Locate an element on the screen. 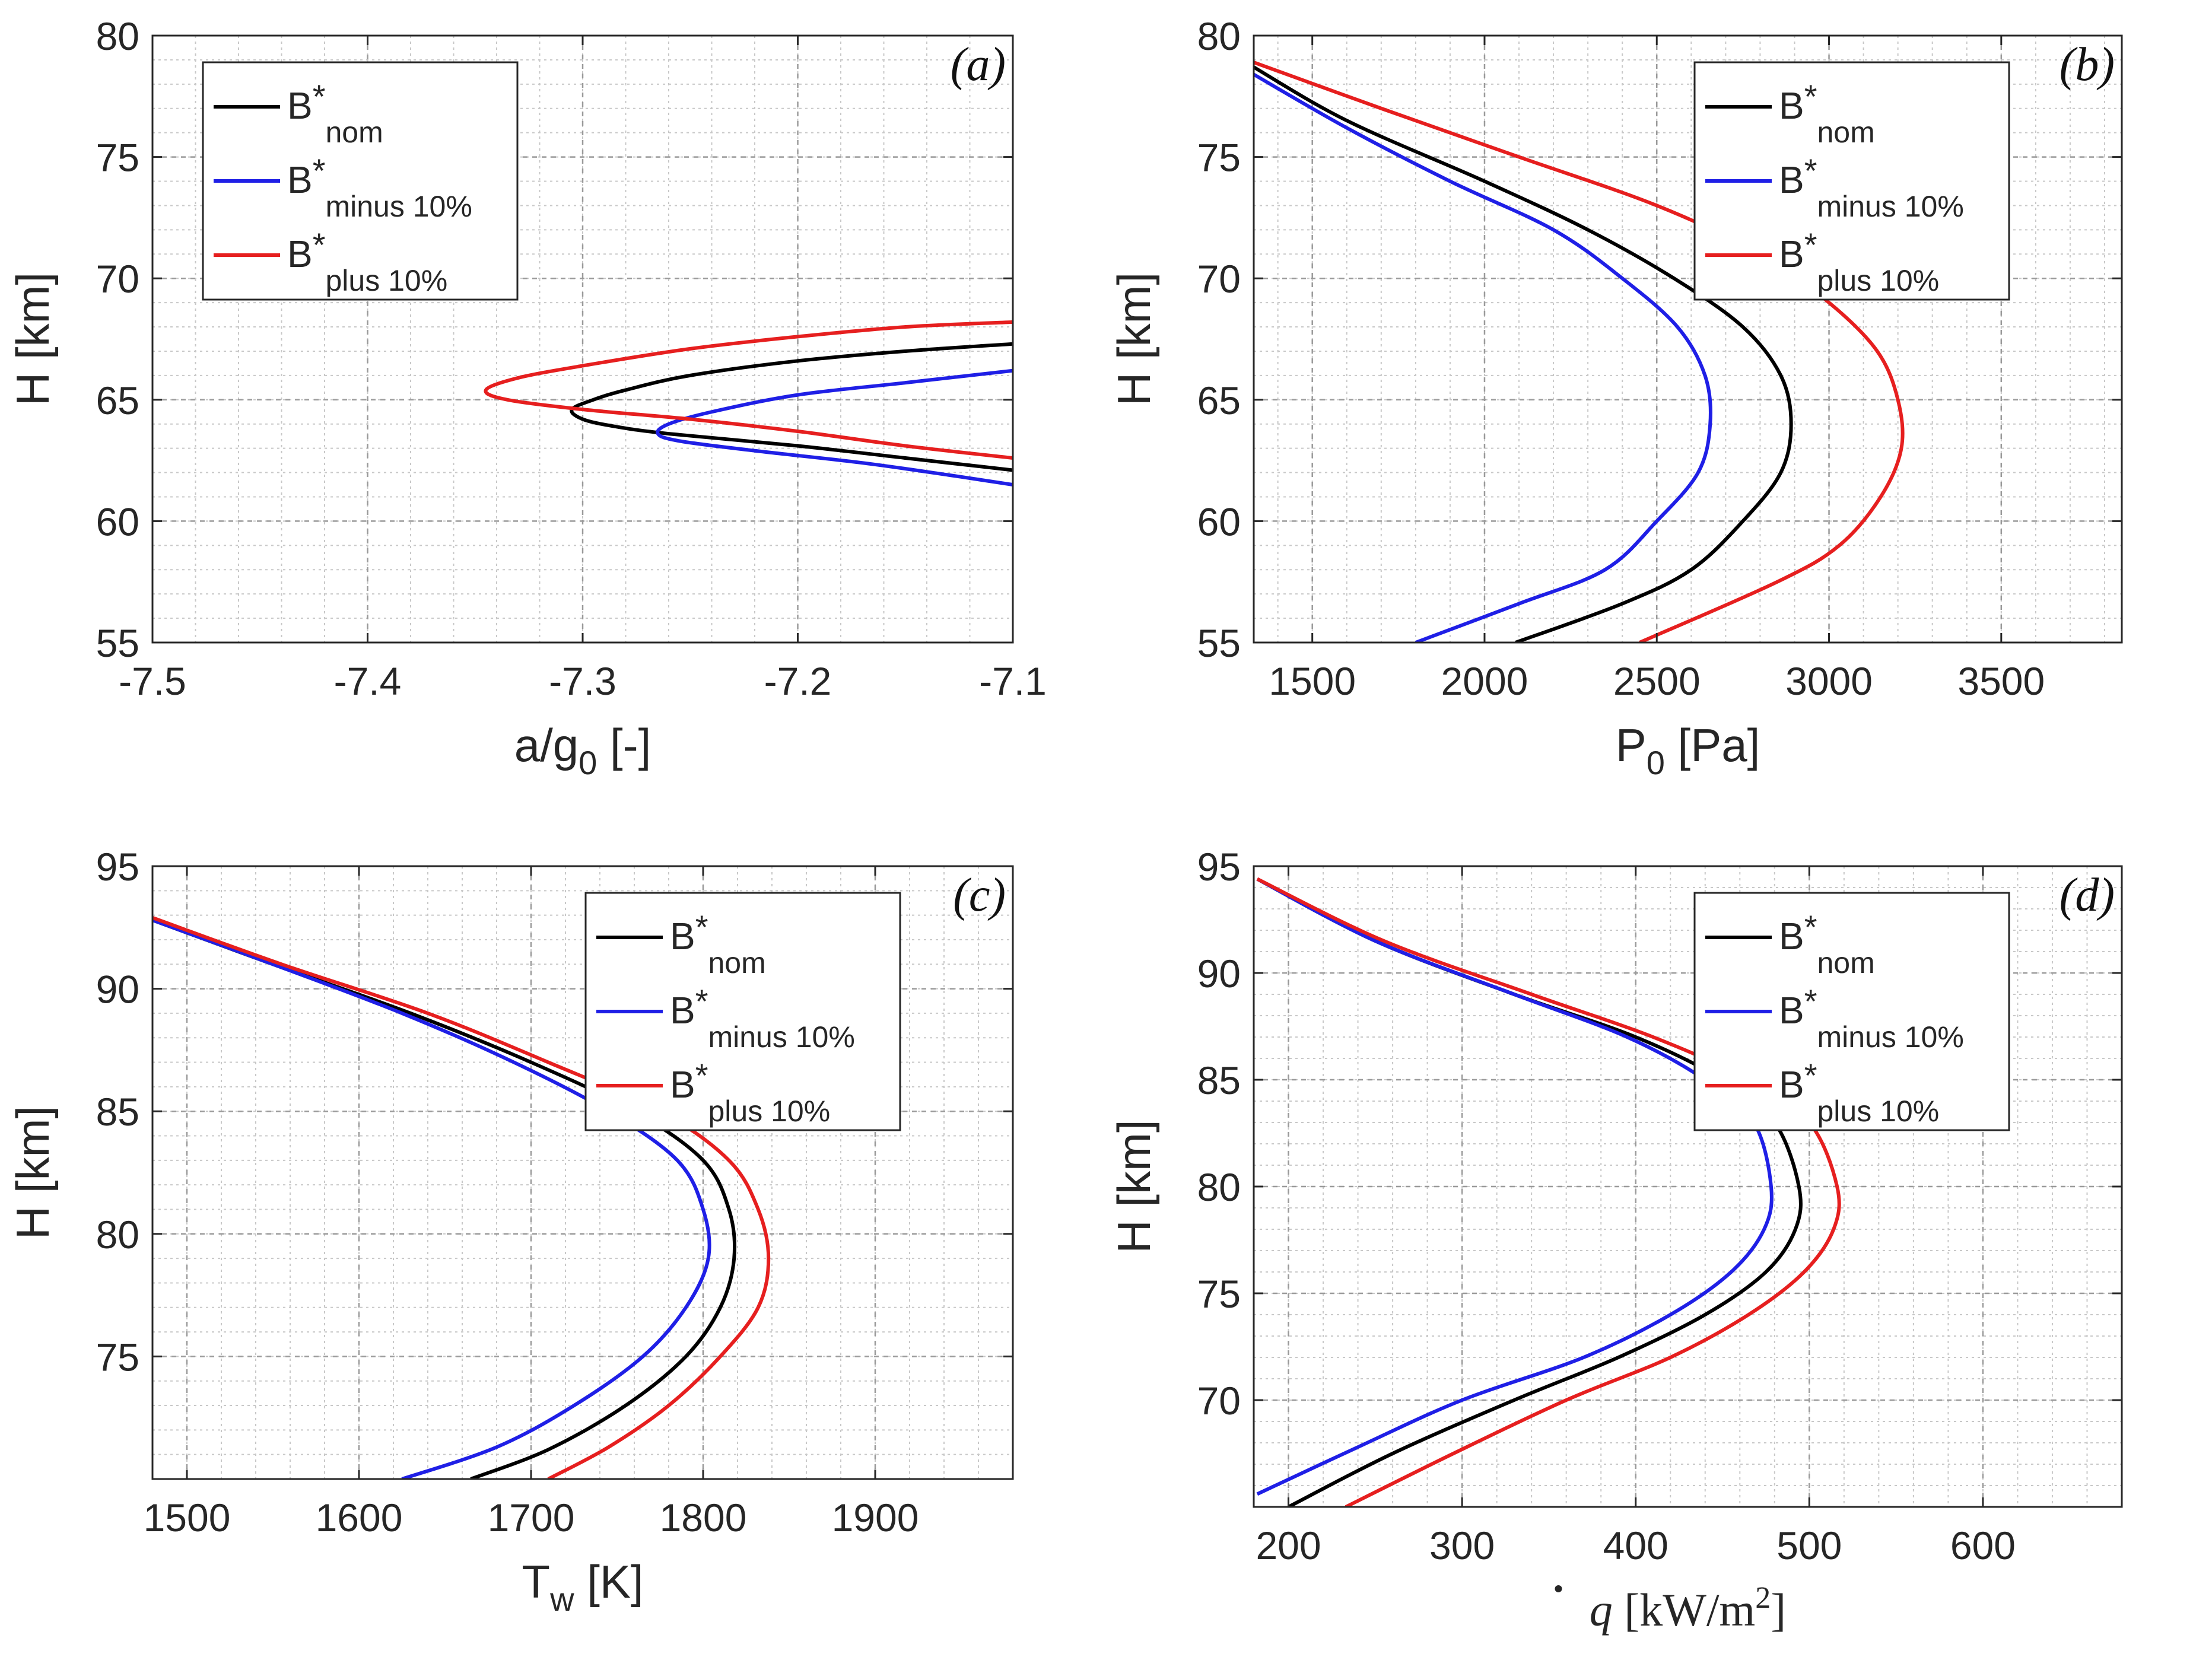 The width and height of the screenshot is (2212, 1657). x-tick-label: 1600 is located at coordinates (359, 1518).